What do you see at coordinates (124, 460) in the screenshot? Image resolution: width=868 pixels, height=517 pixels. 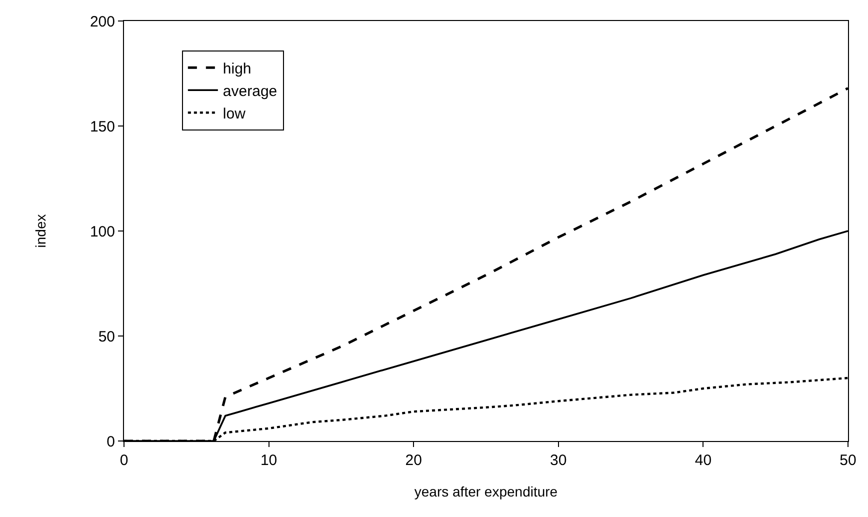 I see `x-tick-label: 0` at bounding box center [124, 460].